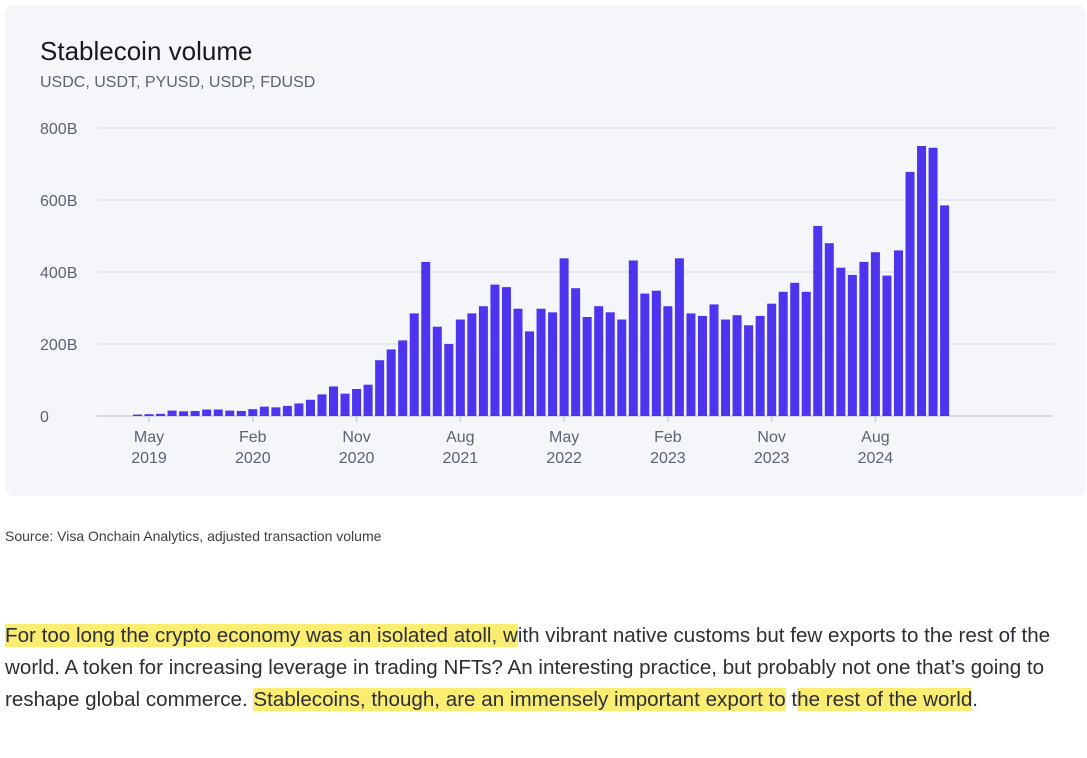  Describe the element at coordinates (885, 699) in the screenshot. I see `highlight-3: he rest of the world` at that location.